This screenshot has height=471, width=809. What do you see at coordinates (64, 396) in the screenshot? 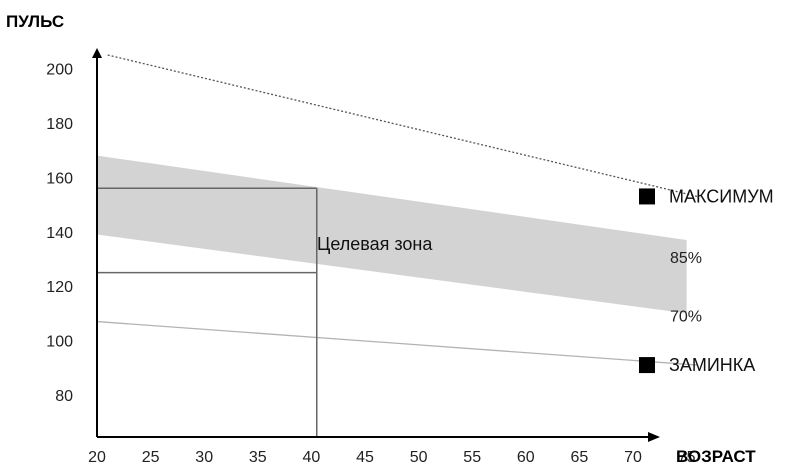
I see `y-tick-label: 80` at bounding box center [64, 396].